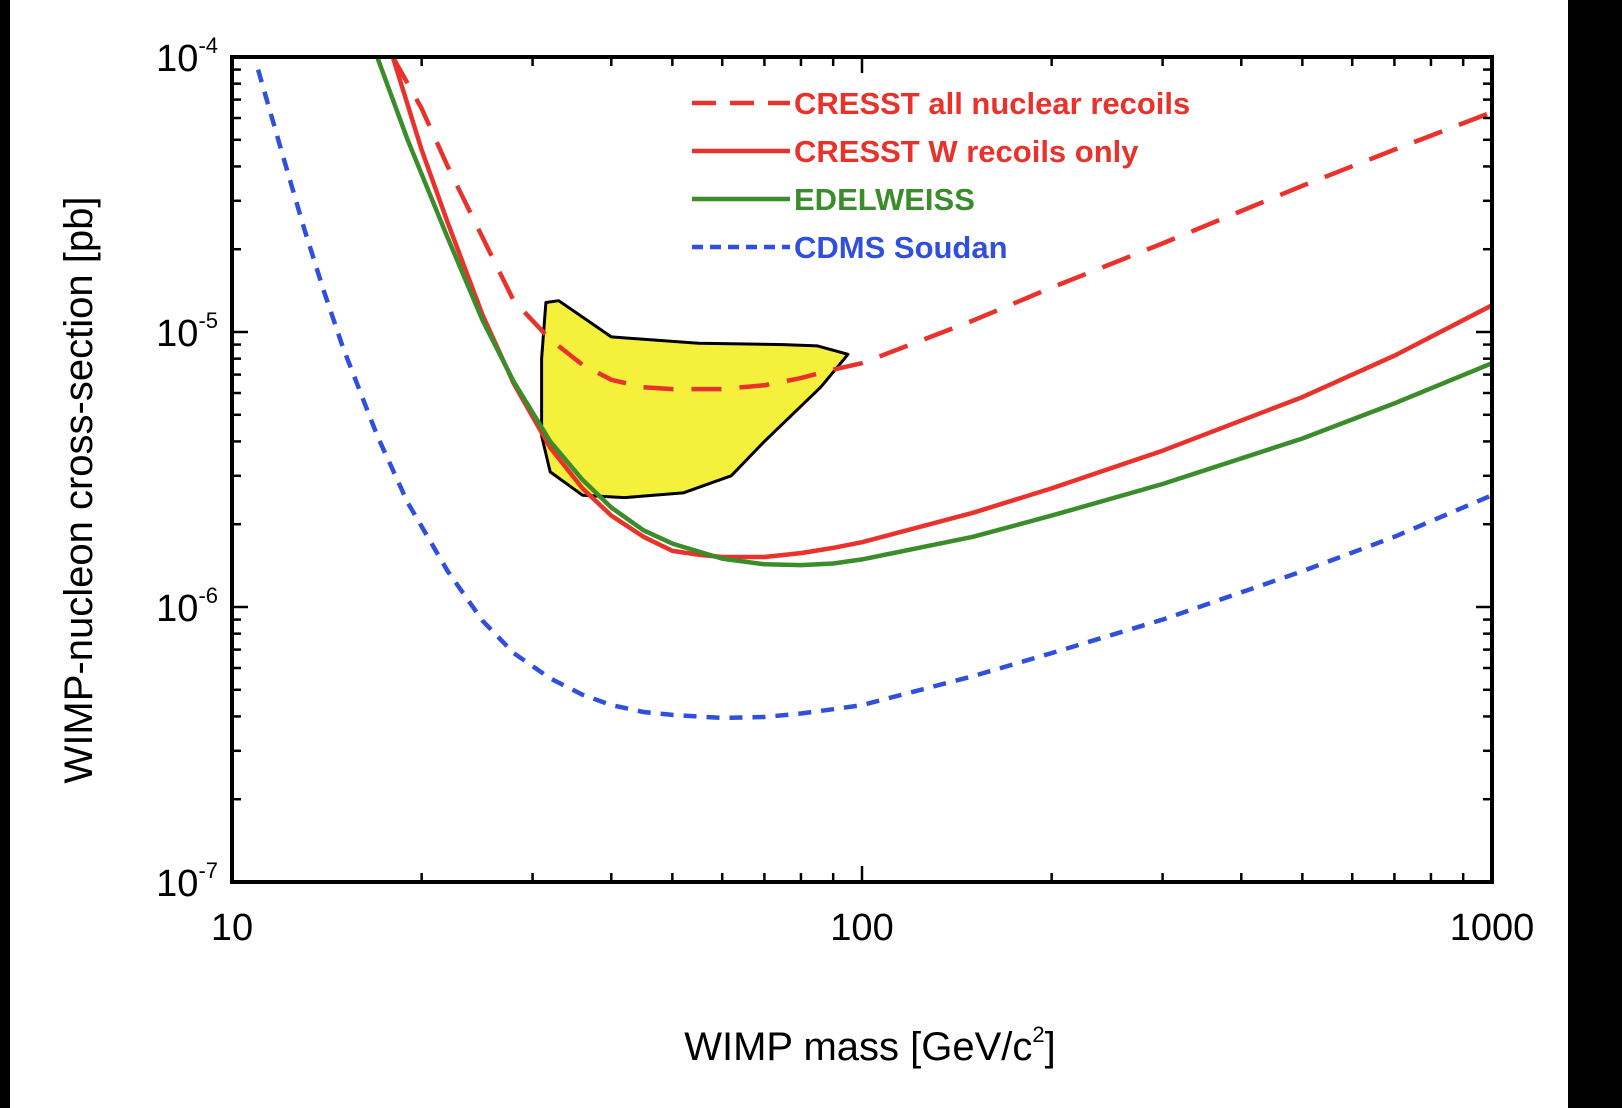 The image size is (1622, 1108). I want to click on legend-label: CRESST W recoils only, so click(966, 151).